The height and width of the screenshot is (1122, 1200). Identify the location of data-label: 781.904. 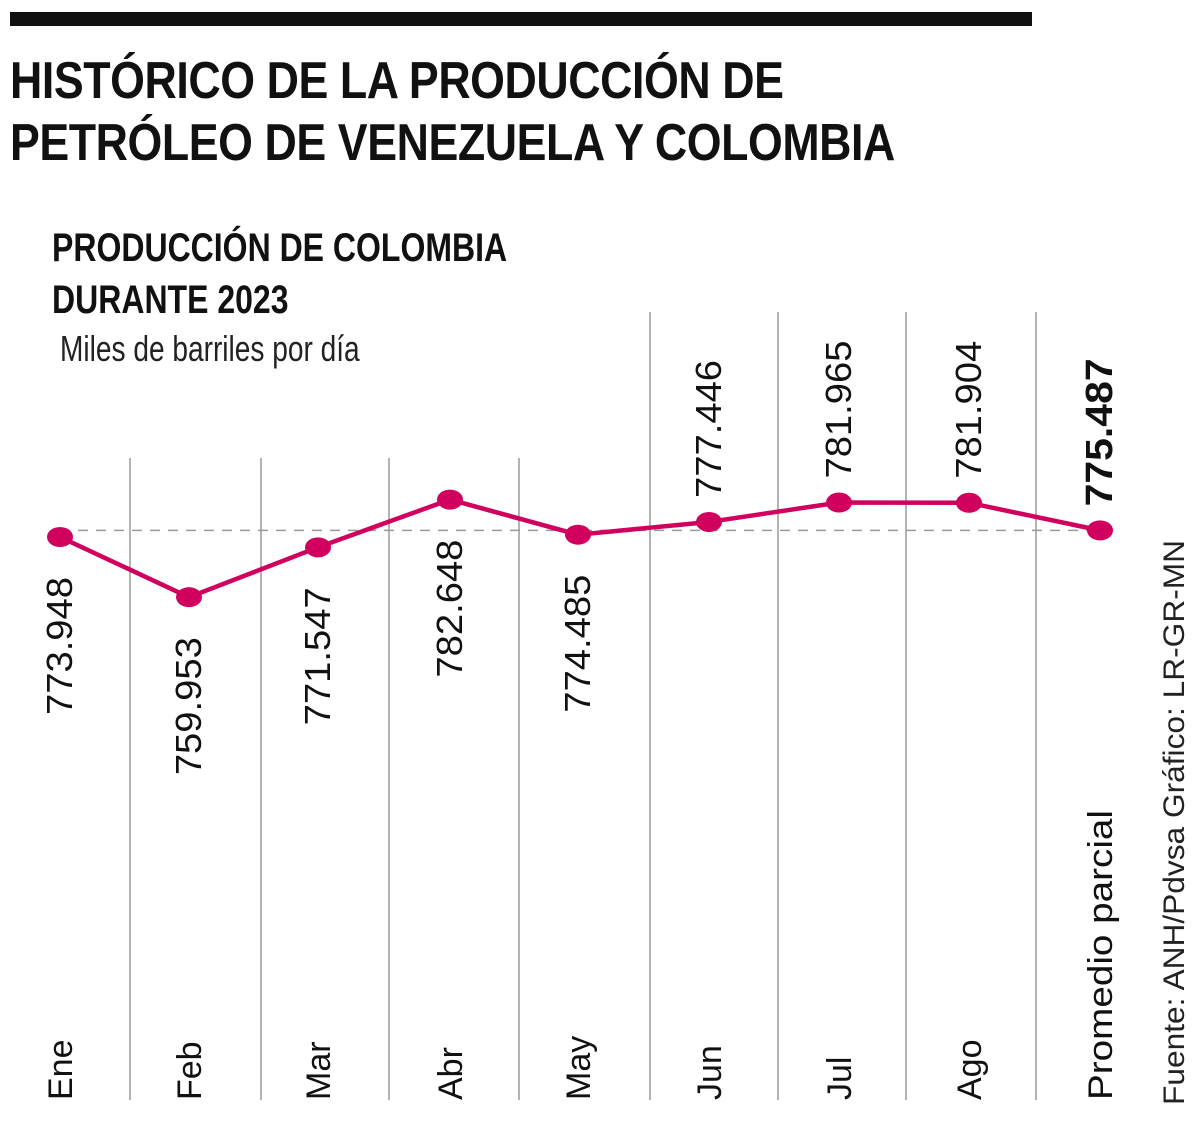
(968, 410).